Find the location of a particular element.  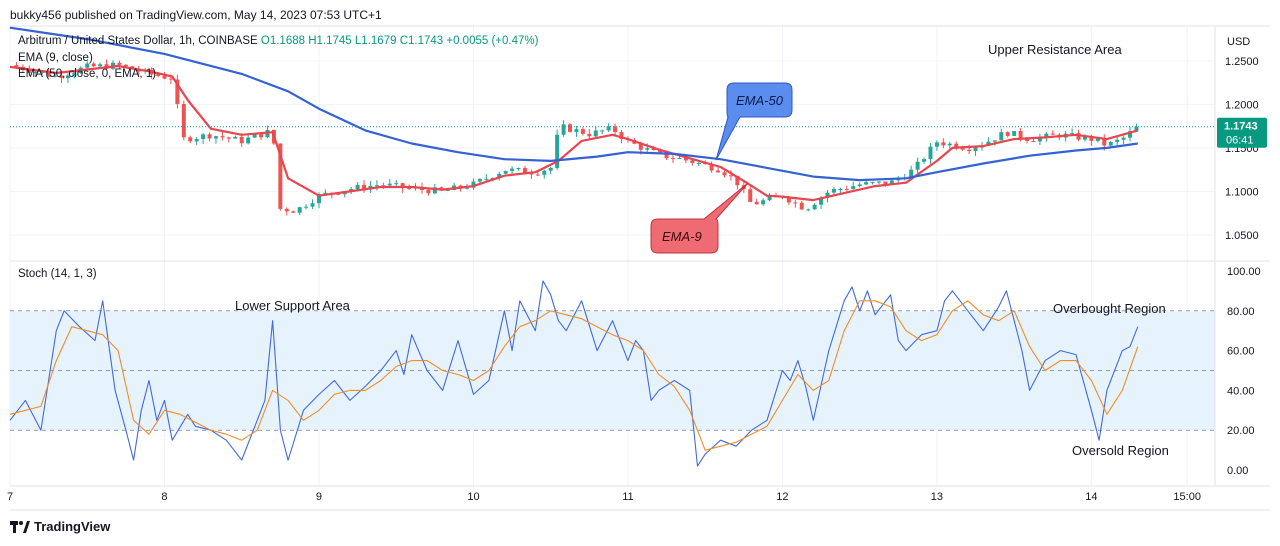

last-price-tag: 1.1743 06:41 is located at coordinates (1242, 132).